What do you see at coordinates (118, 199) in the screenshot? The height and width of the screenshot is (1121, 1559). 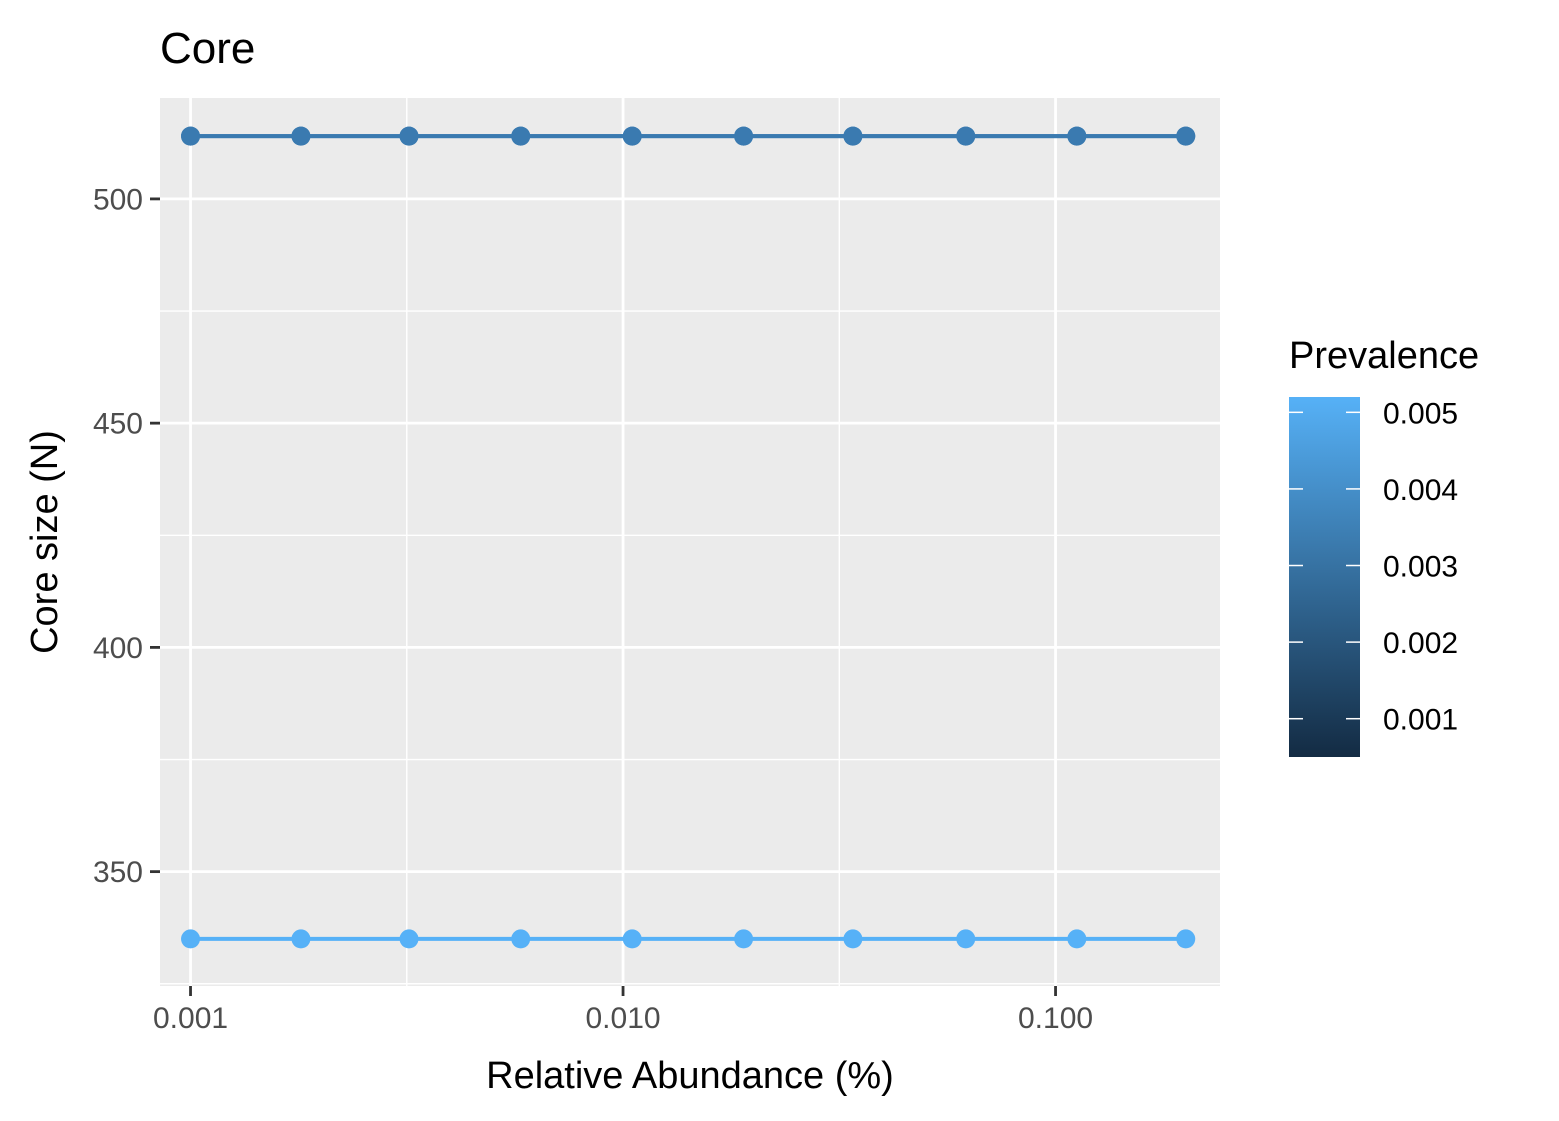 I see `y-tick-label: 500` at bounding box center [118, 199].